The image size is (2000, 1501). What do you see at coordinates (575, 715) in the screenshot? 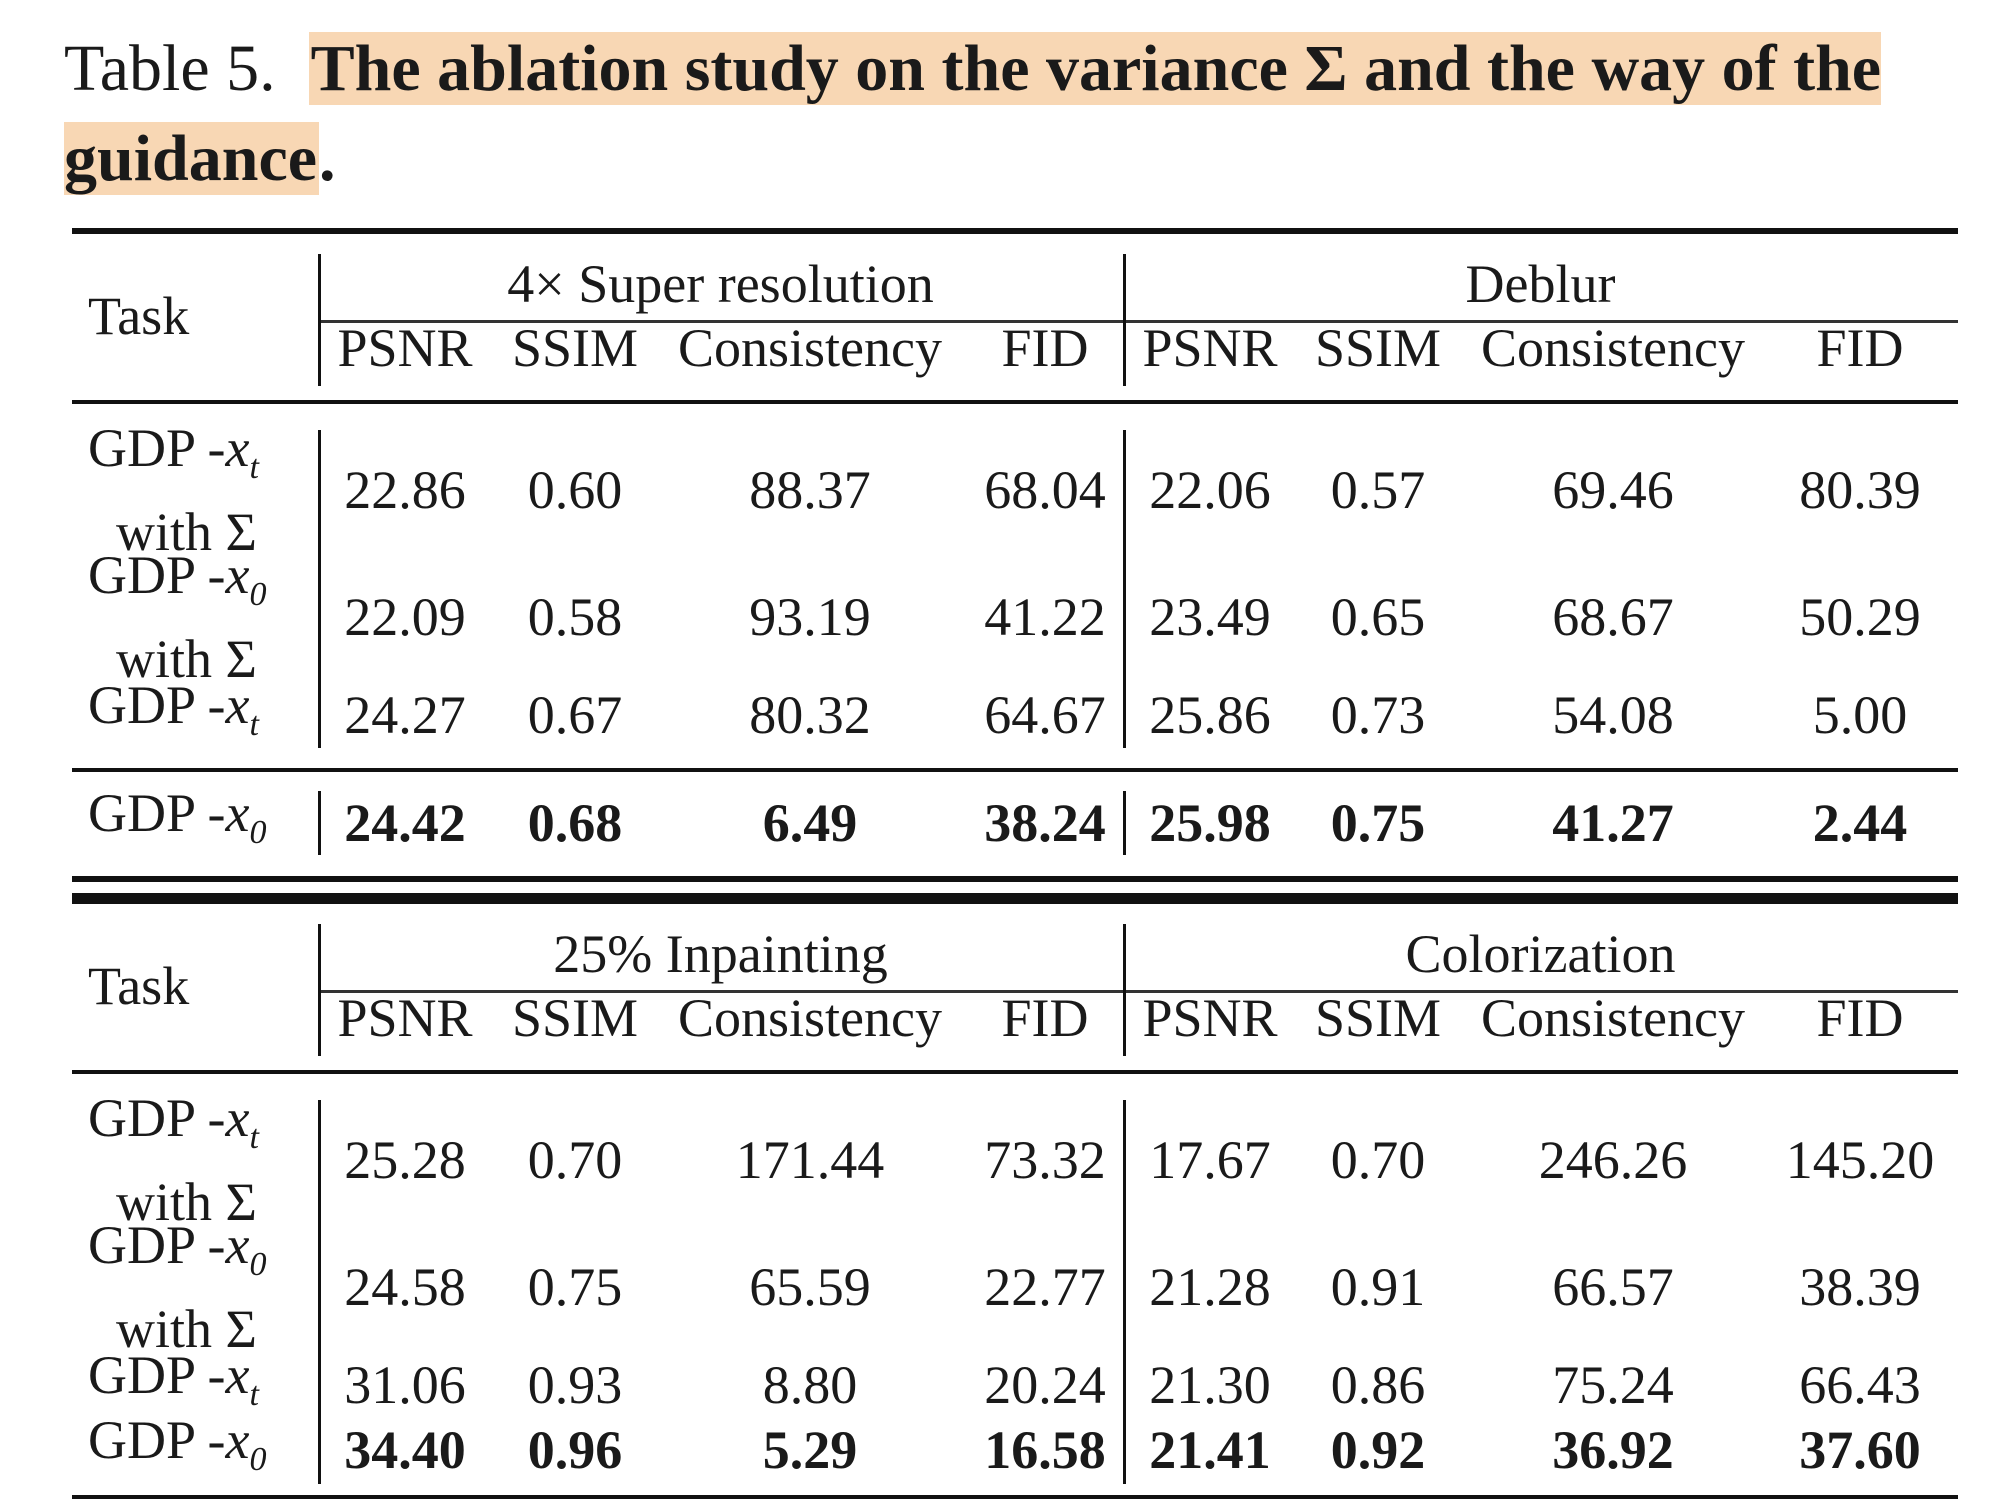
I see `table-cell: 0.67` at bounding box center [575, 715].